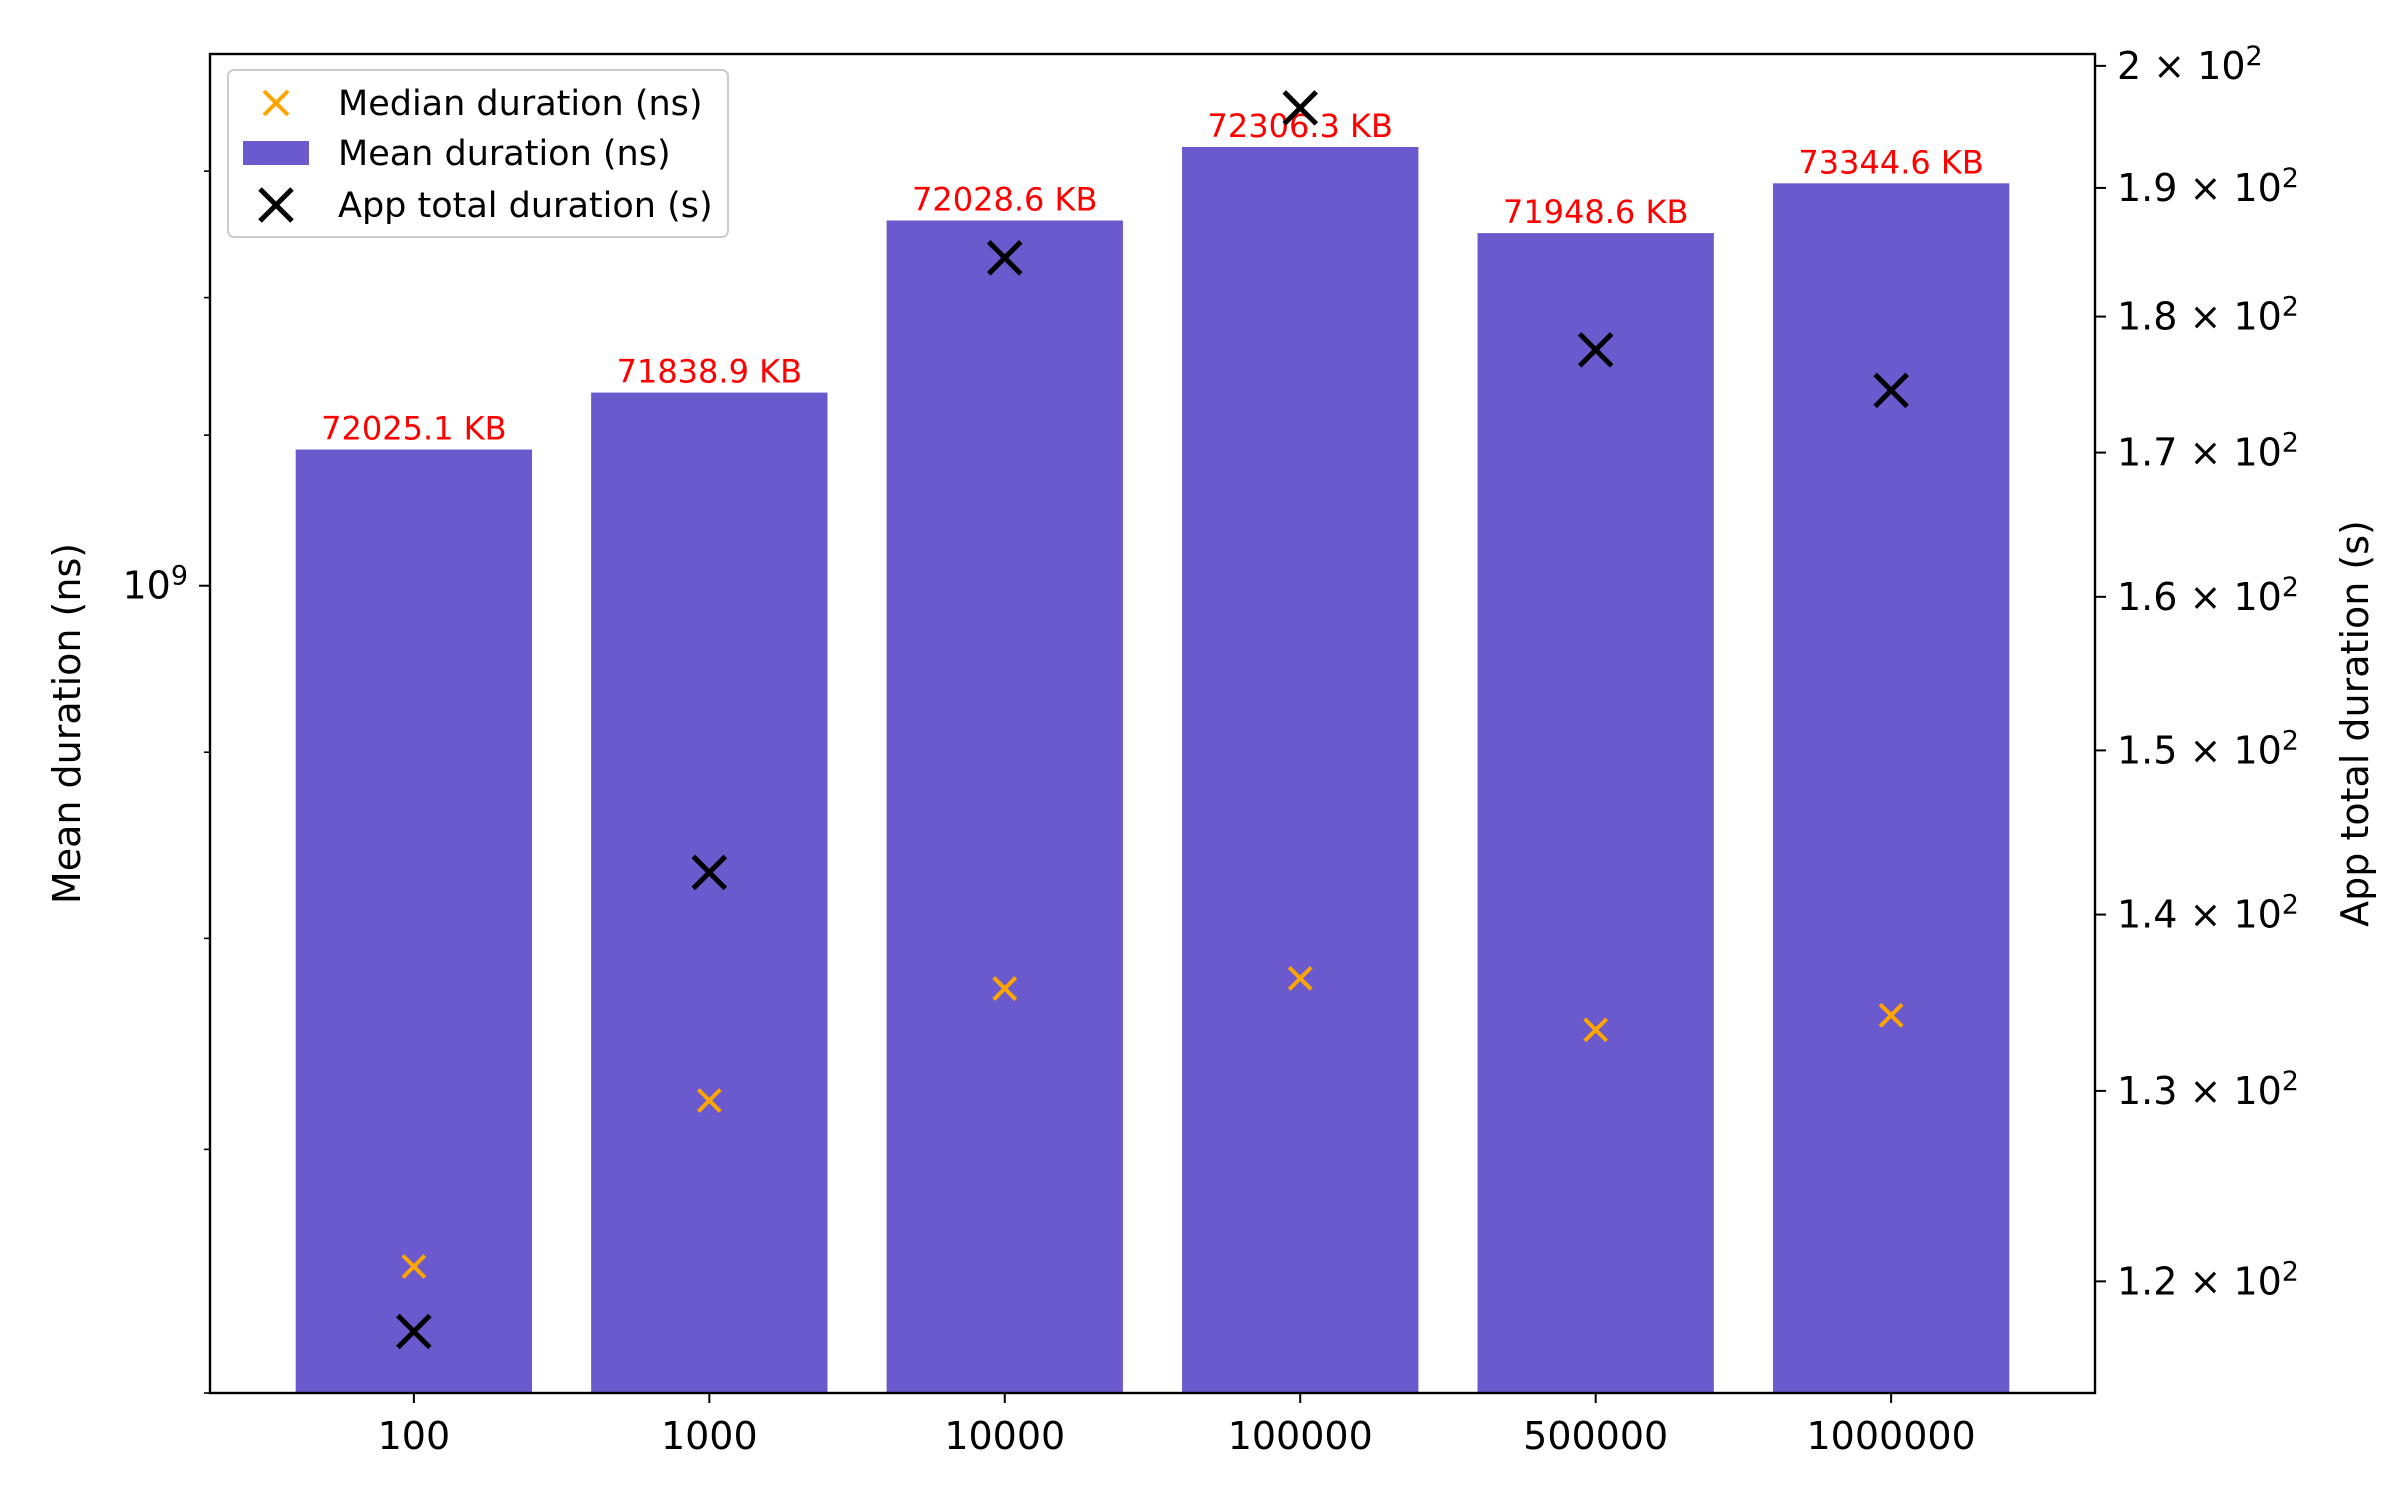 This screenshot has height=1500, width=2400. I want to click on x-tick-label: 1000, so click(709, 1436).